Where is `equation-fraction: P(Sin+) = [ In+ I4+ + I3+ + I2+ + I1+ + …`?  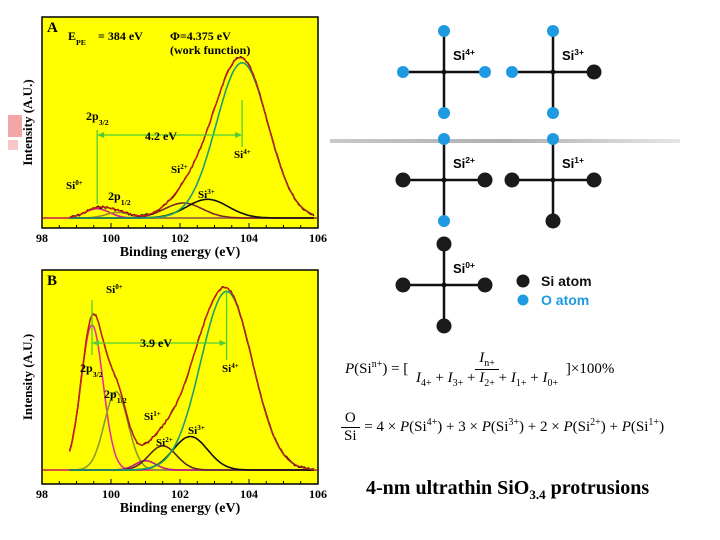
equation-fraction: P(Sin+) = [ In+ I4+ + I3+ + I2+ + I1+ + … is located at coordinates (480, 369).